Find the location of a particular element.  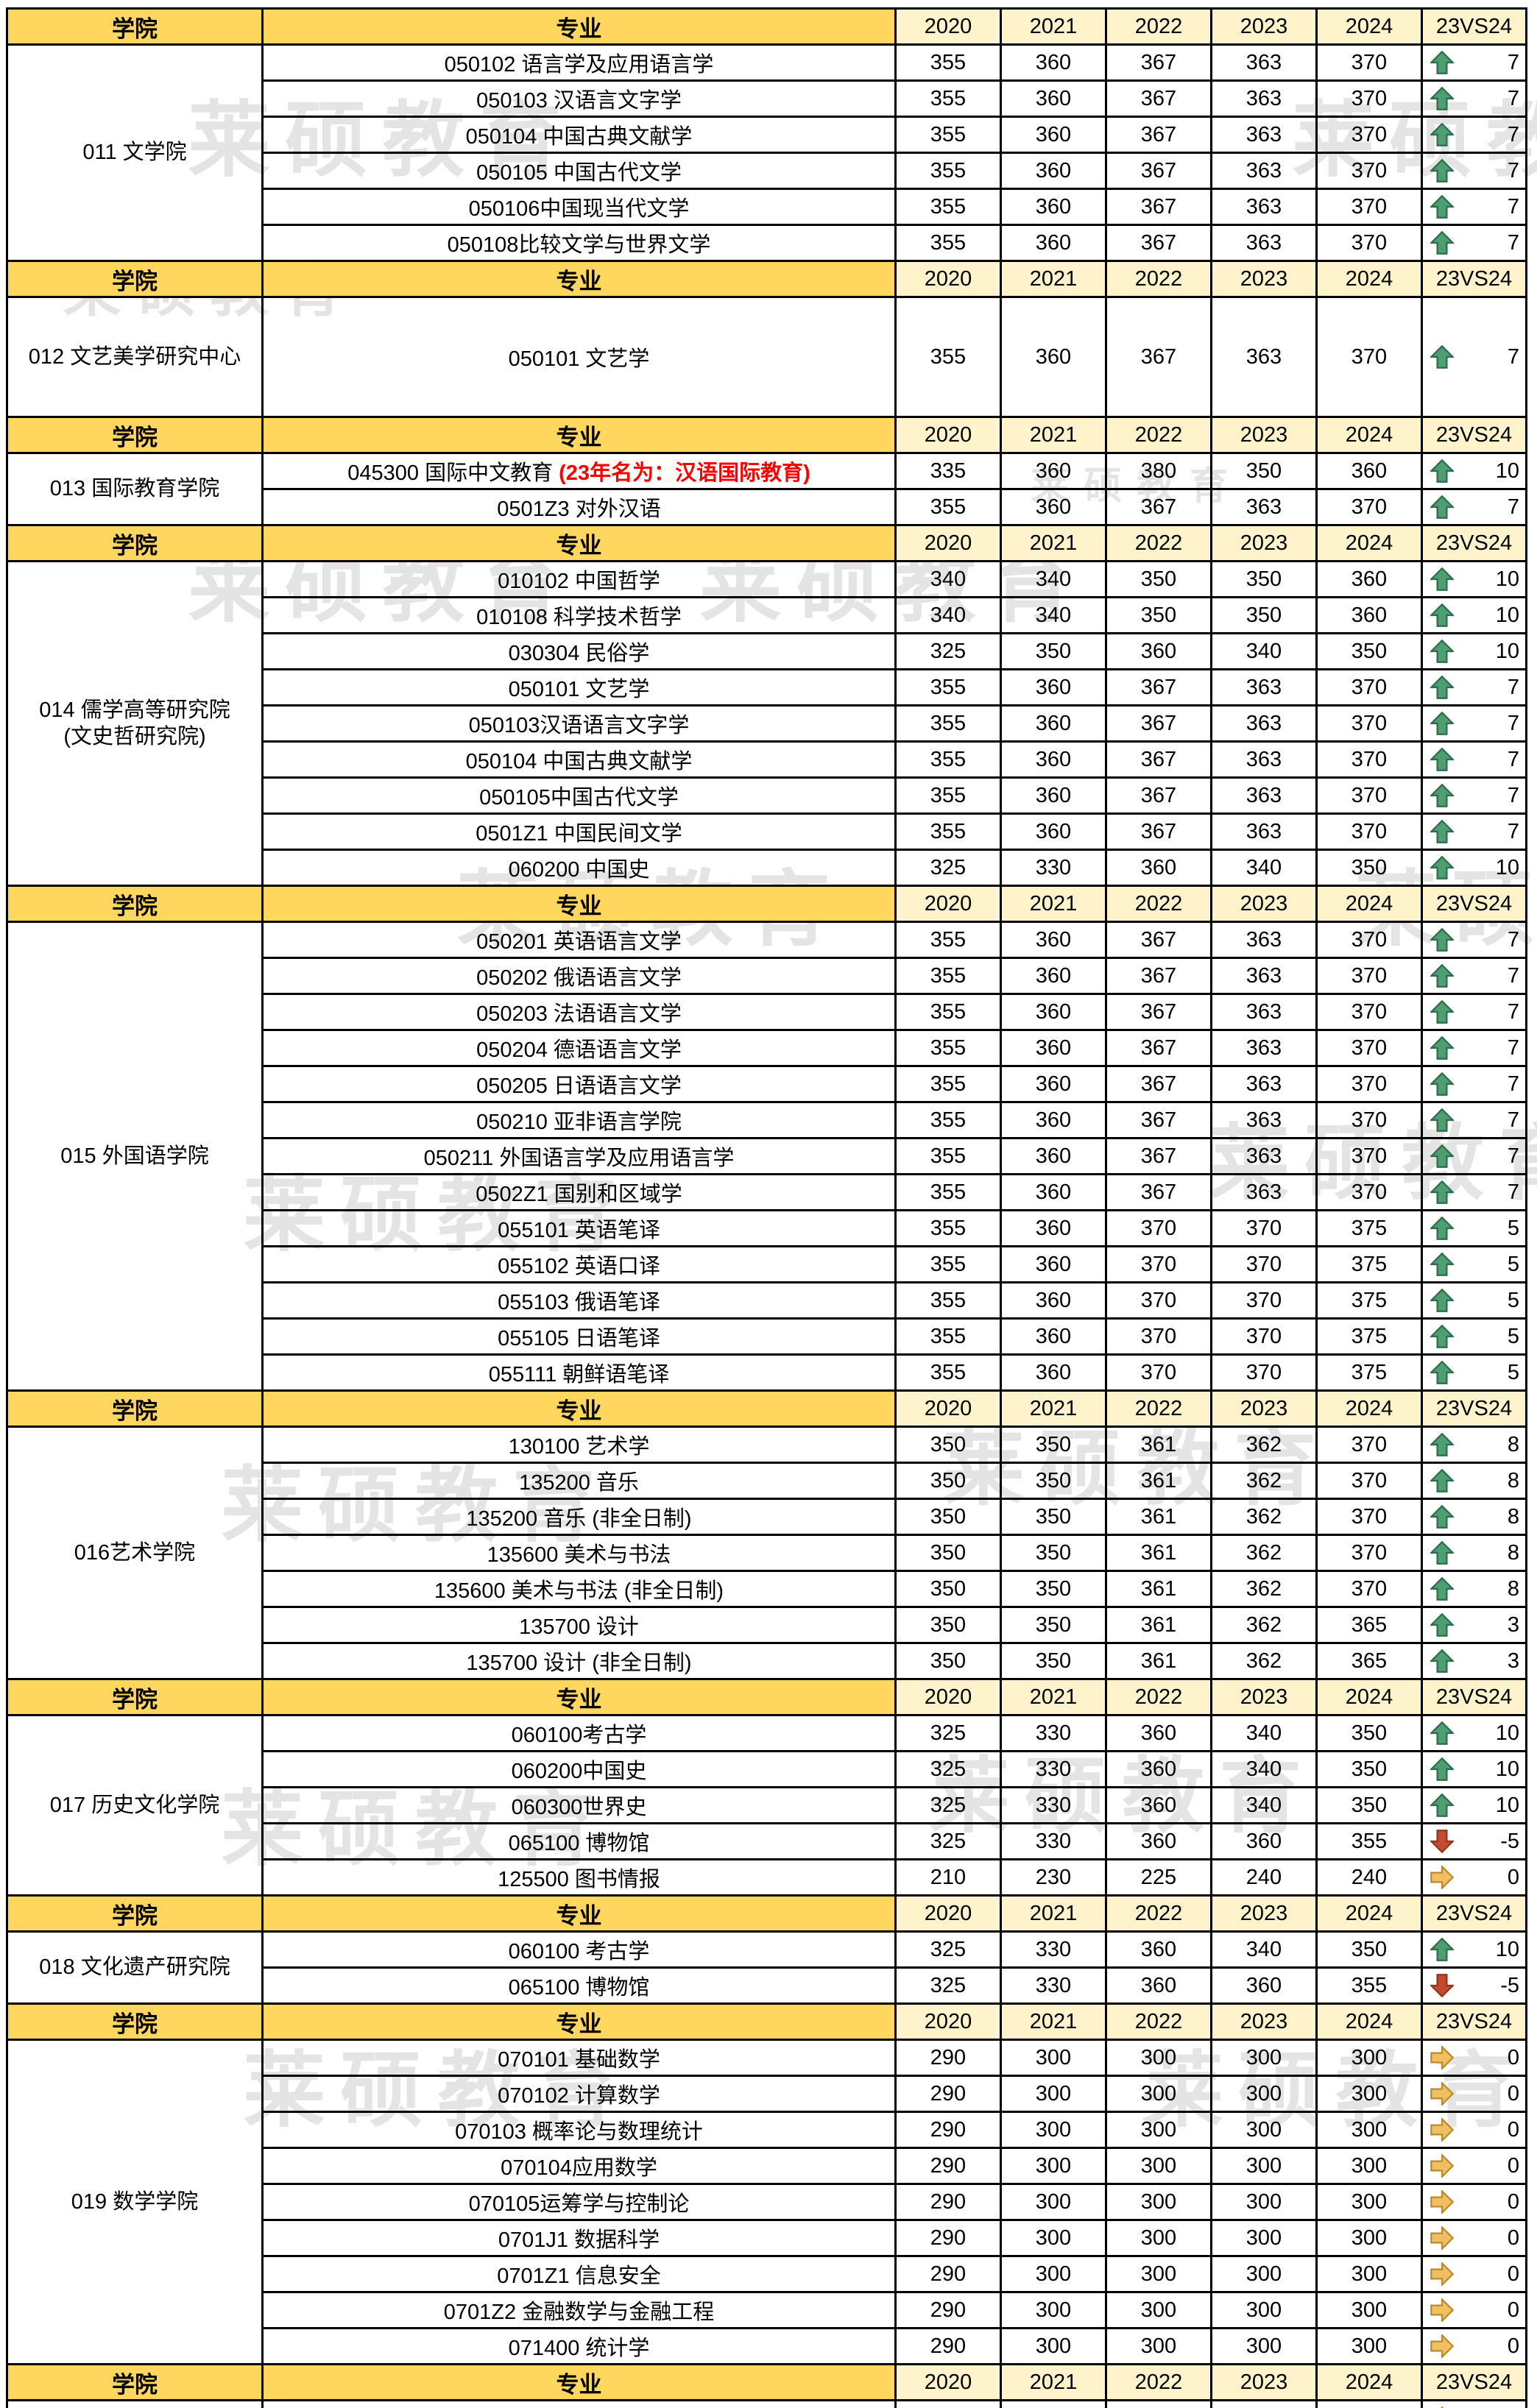

major-cell: 050108比较文学与世界文学 is located at coordinates (579, 243).